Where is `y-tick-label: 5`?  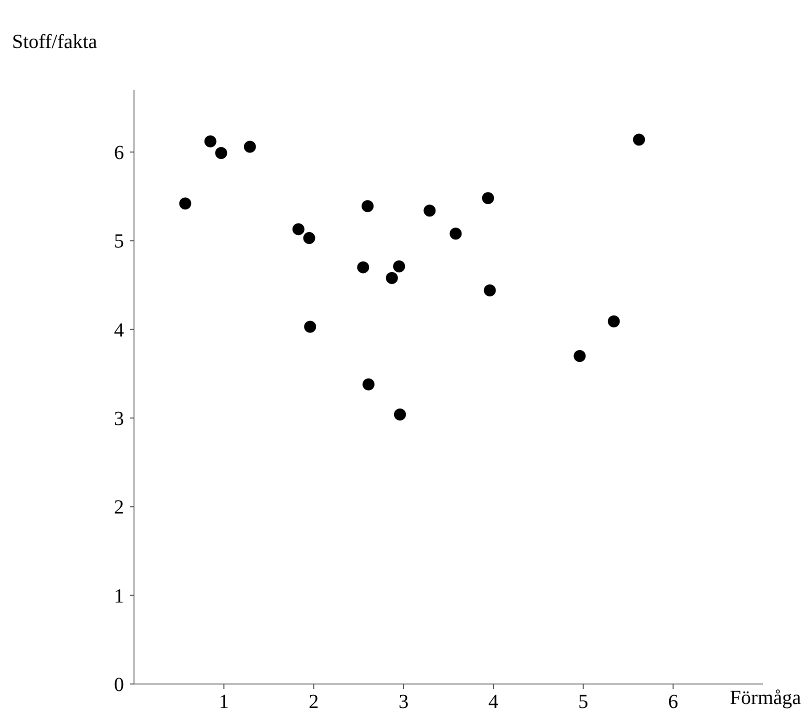 y-tick-label: 5 is located at coordinates (119, 241).